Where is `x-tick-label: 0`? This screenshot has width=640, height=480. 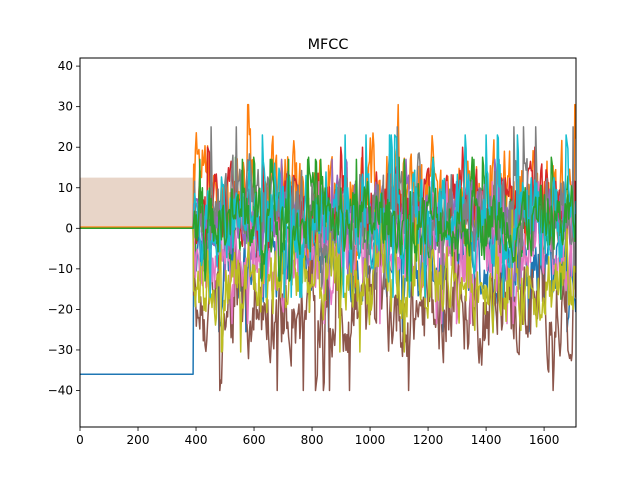
x-tick-label: 0 is located at coordinates (80, 440).